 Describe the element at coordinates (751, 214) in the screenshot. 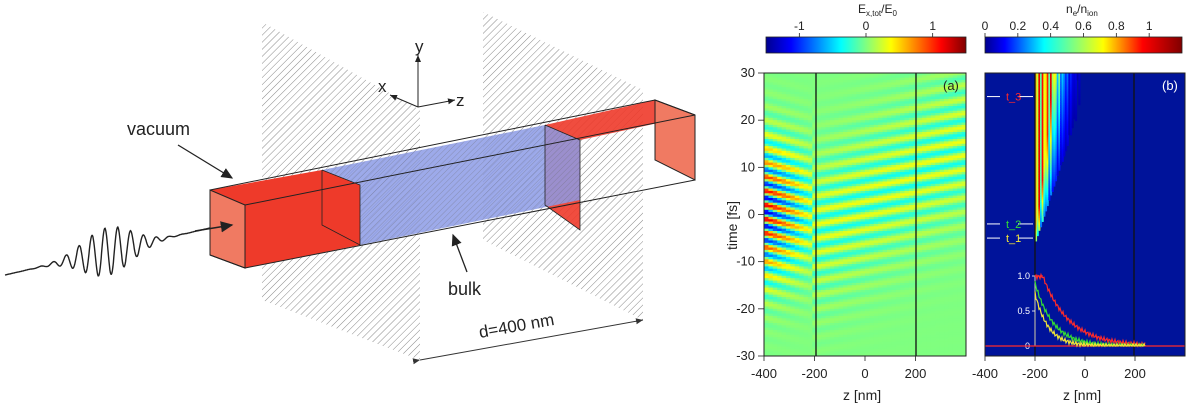

I see `y-tick-label: 0` at that location.